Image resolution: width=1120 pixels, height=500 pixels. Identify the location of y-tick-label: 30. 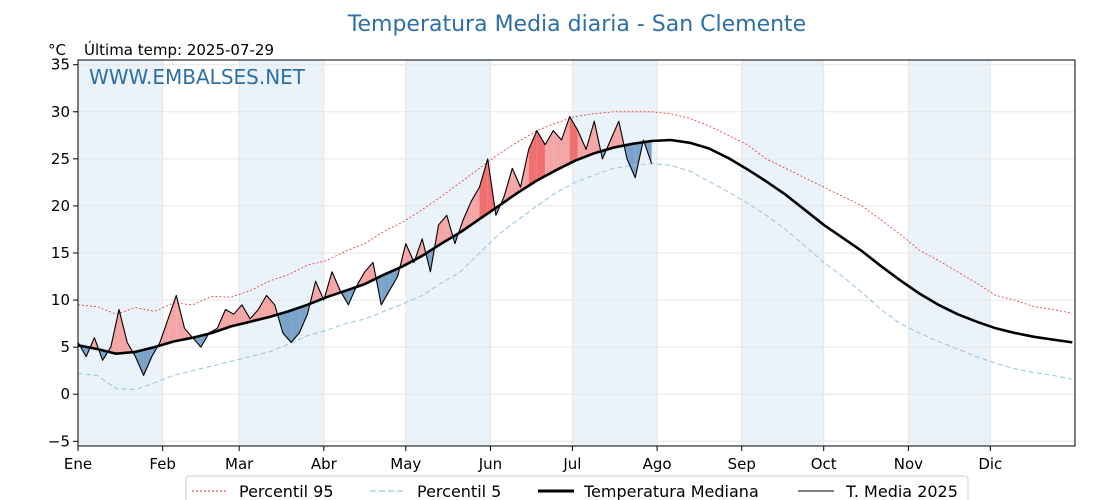
(60, 112).